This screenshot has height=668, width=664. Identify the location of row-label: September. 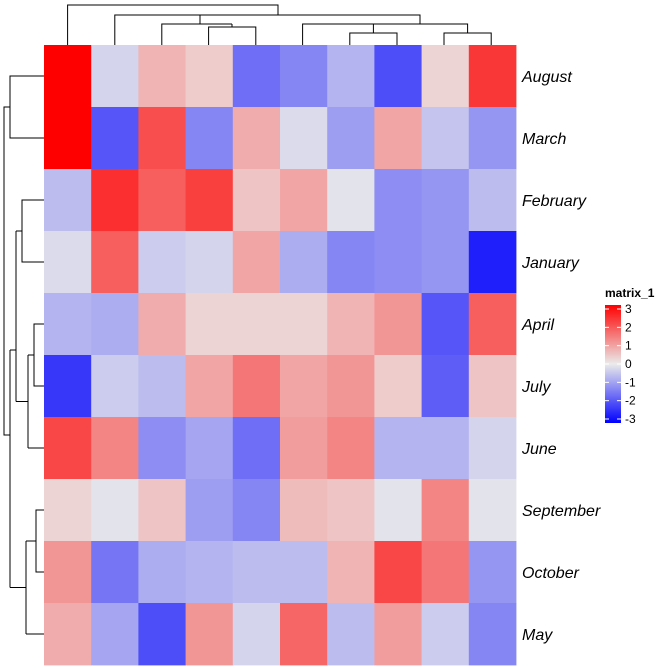
(561, 511).